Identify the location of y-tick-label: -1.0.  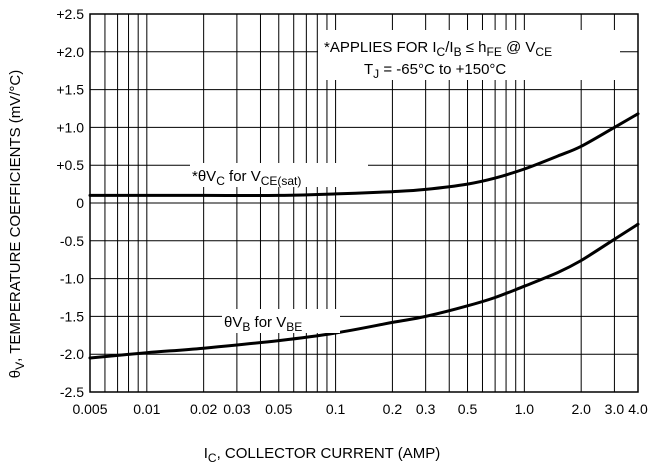
(72, 279).